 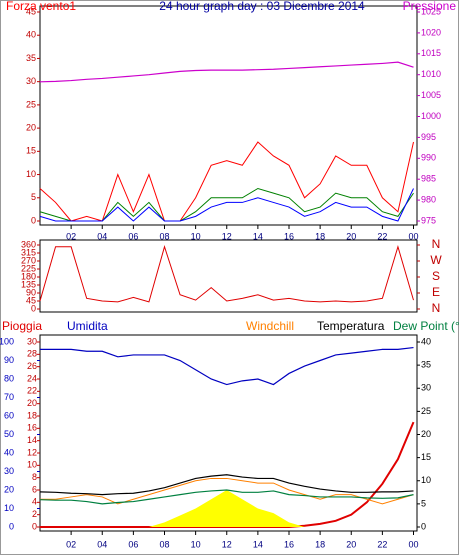 What do you see at coordinates (9, 415) in the screenshot?
I see `y-tick-label: 60` at bounding box center [9, 415].